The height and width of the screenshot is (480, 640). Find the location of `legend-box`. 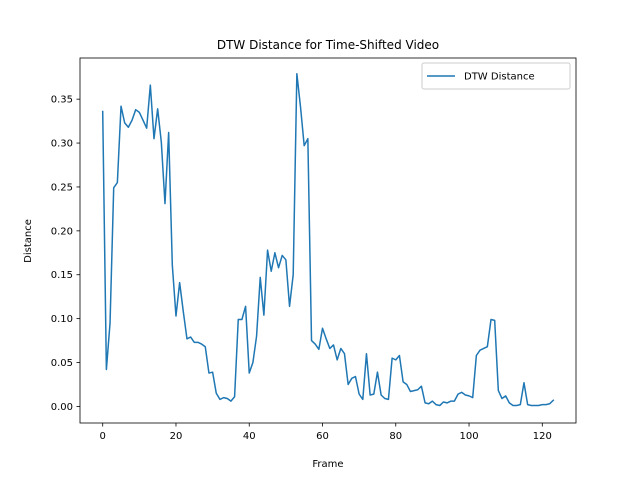

legend-box is located at coordinates (496, 76).